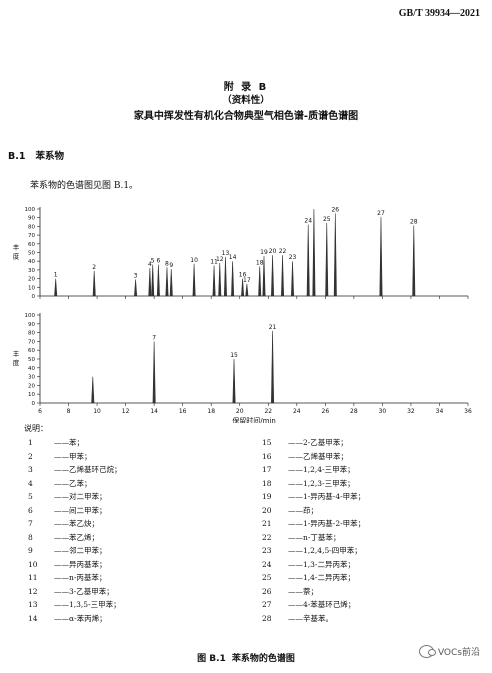  I want to click on peak-label: 22, so click(283, 251).